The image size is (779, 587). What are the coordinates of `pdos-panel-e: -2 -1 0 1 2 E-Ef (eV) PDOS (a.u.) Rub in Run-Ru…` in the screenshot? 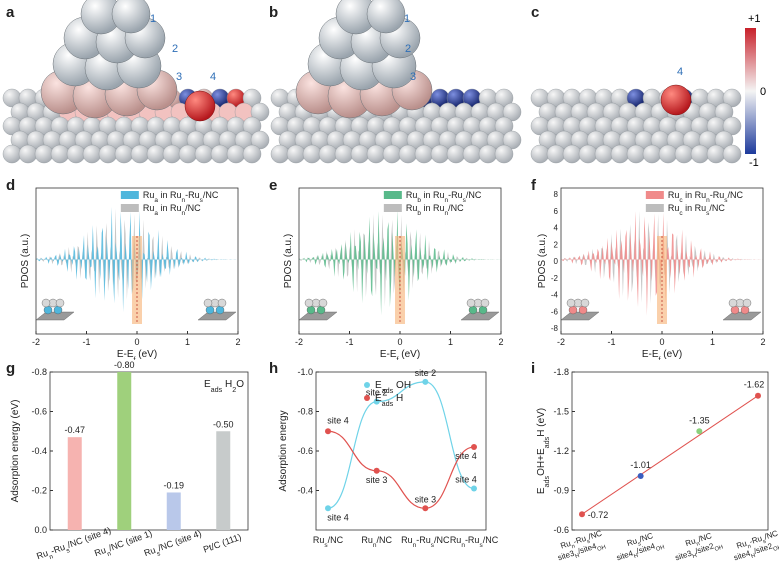 It's located at (393, 273).